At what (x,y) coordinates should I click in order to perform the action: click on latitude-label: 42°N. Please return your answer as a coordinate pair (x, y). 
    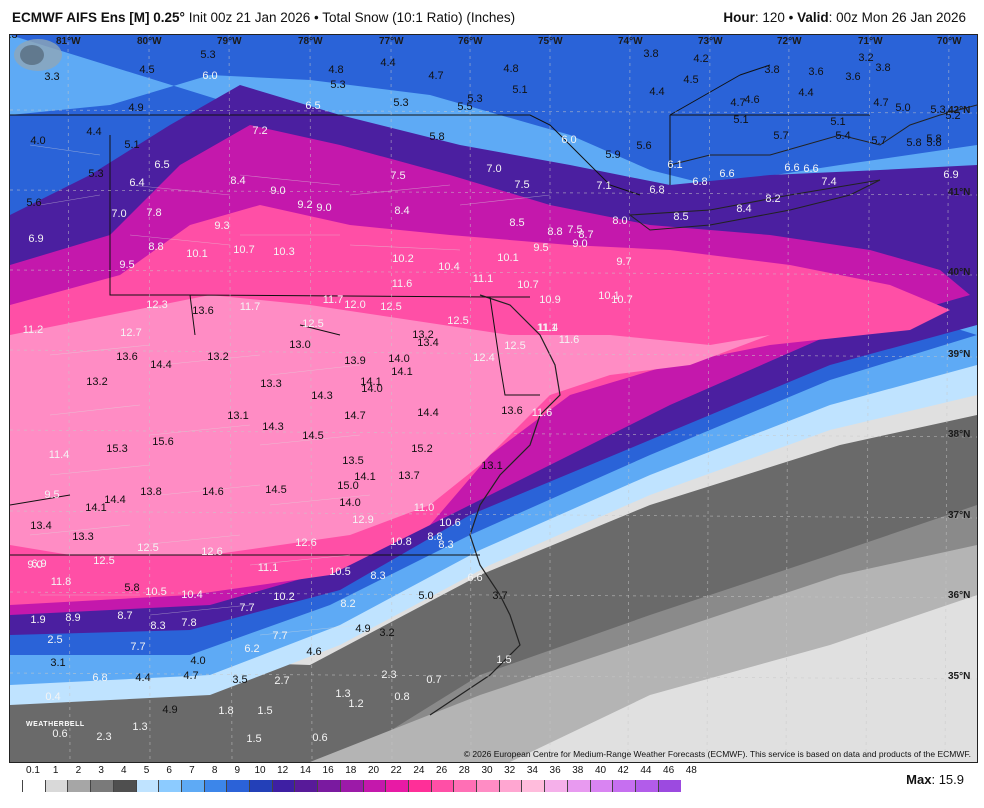
    Looking at the image, I should click on (959, 110).